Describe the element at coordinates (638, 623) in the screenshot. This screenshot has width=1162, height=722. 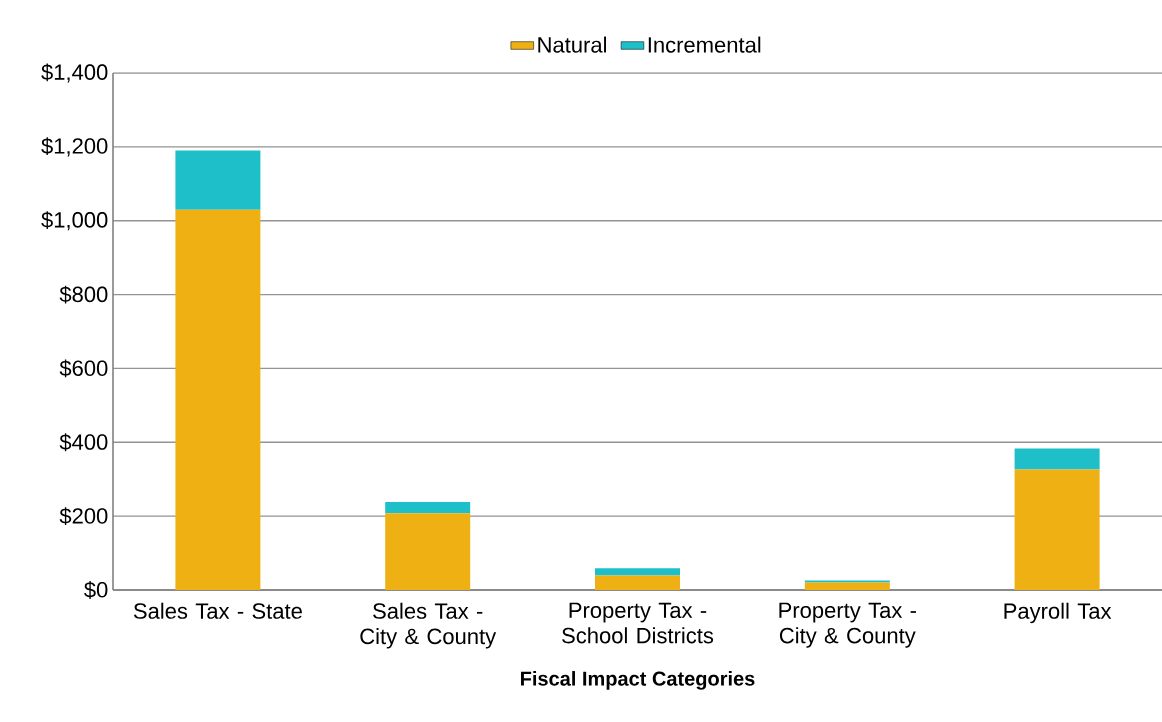
I see `x-tick-label: Property Tax - School Districts` at that location.